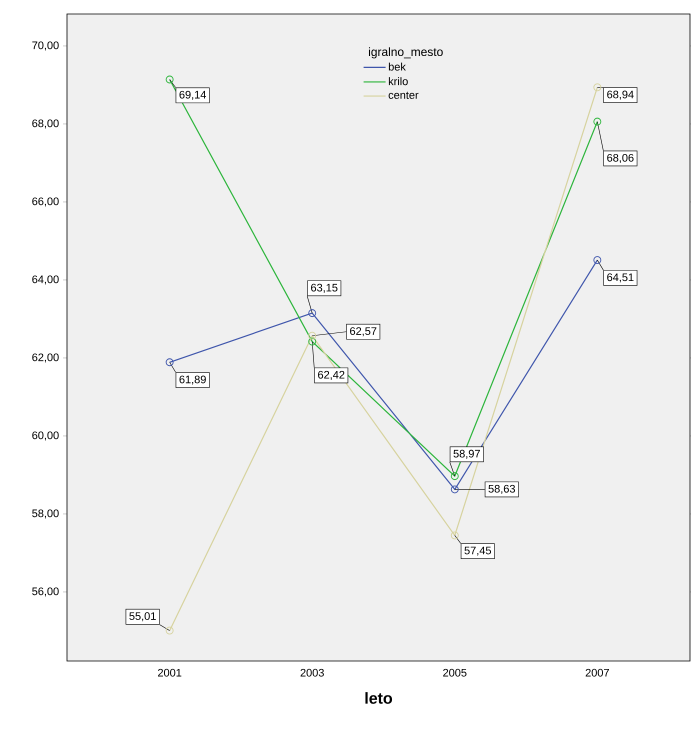 The height and width of the screenshot is (731, 691). Describe the element at coordinates (397, 66) in the screenshot. I see `legend-label: bek` at that location.